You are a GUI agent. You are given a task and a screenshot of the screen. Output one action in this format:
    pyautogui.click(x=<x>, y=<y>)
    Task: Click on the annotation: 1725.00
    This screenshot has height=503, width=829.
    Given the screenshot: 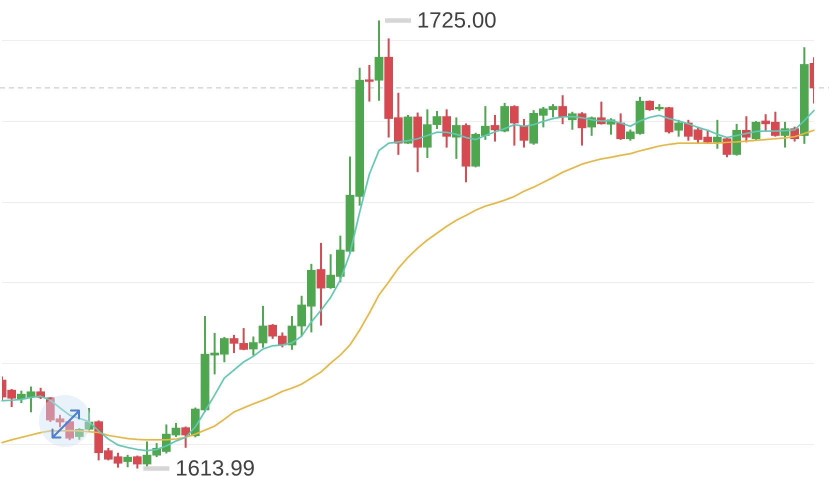 What is the action you would take?
    pyautogui.click(x=457, y=20)
    